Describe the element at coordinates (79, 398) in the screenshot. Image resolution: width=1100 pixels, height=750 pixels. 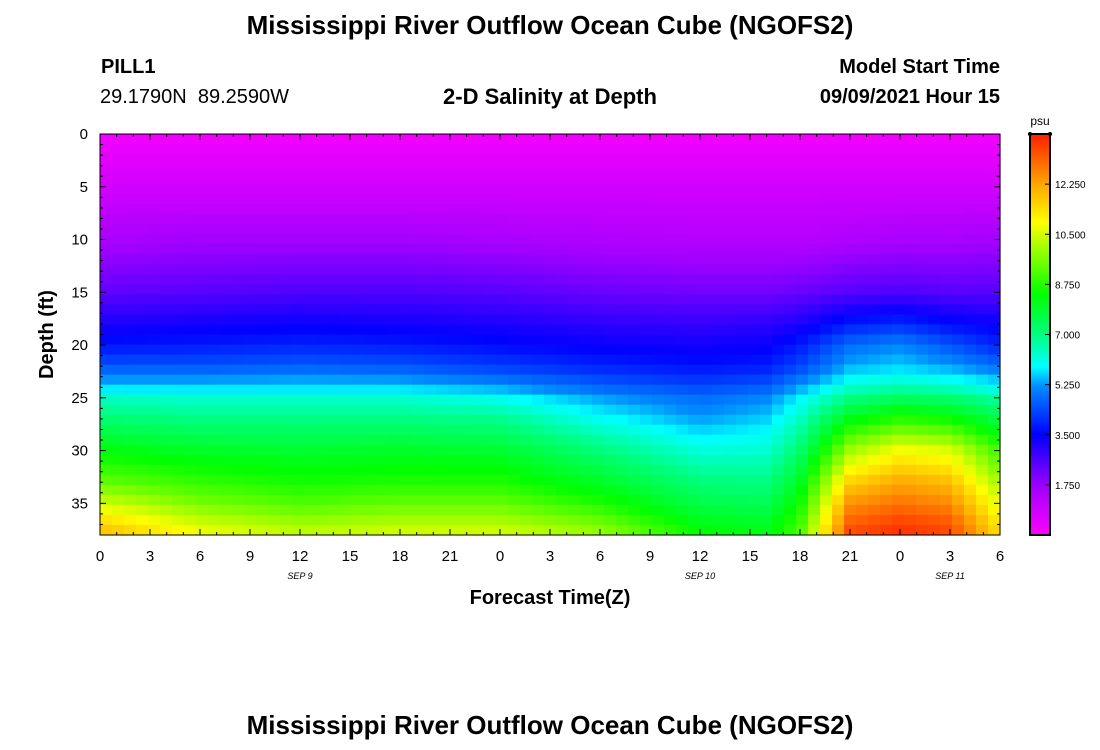
I see `y-tick-label: 25` at that location.